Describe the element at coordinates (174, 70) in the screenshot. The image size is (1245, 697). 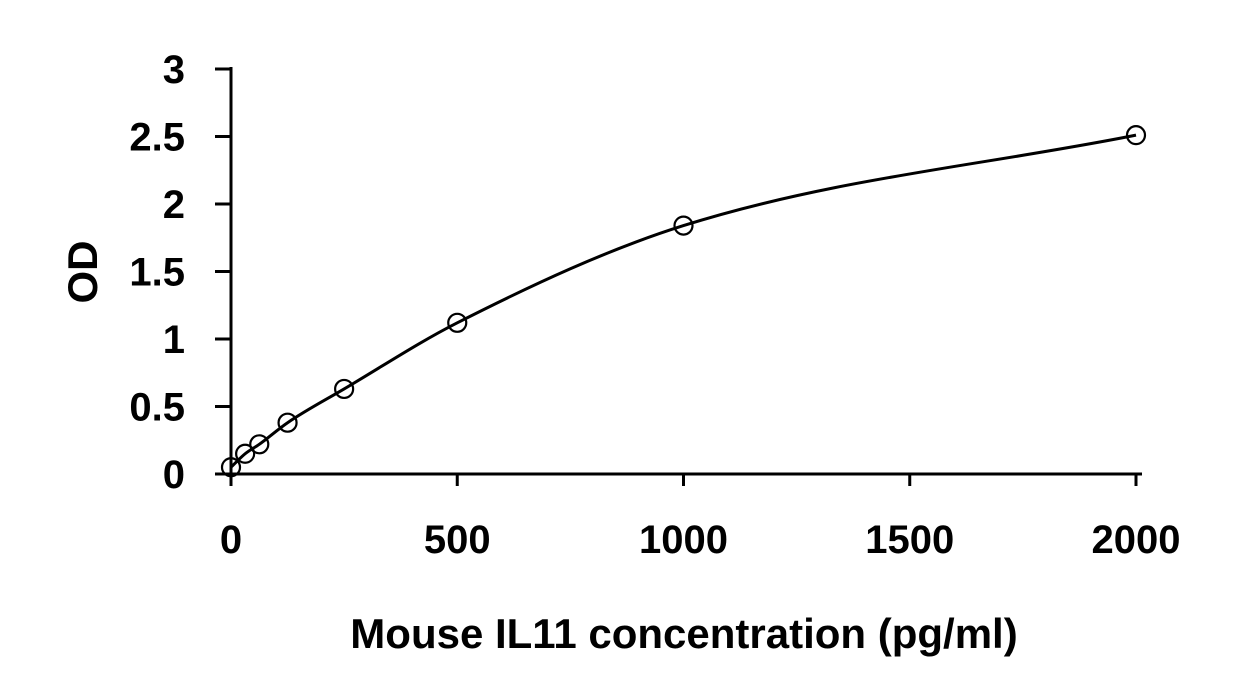
I see `y-tick-label: 3` at that location.